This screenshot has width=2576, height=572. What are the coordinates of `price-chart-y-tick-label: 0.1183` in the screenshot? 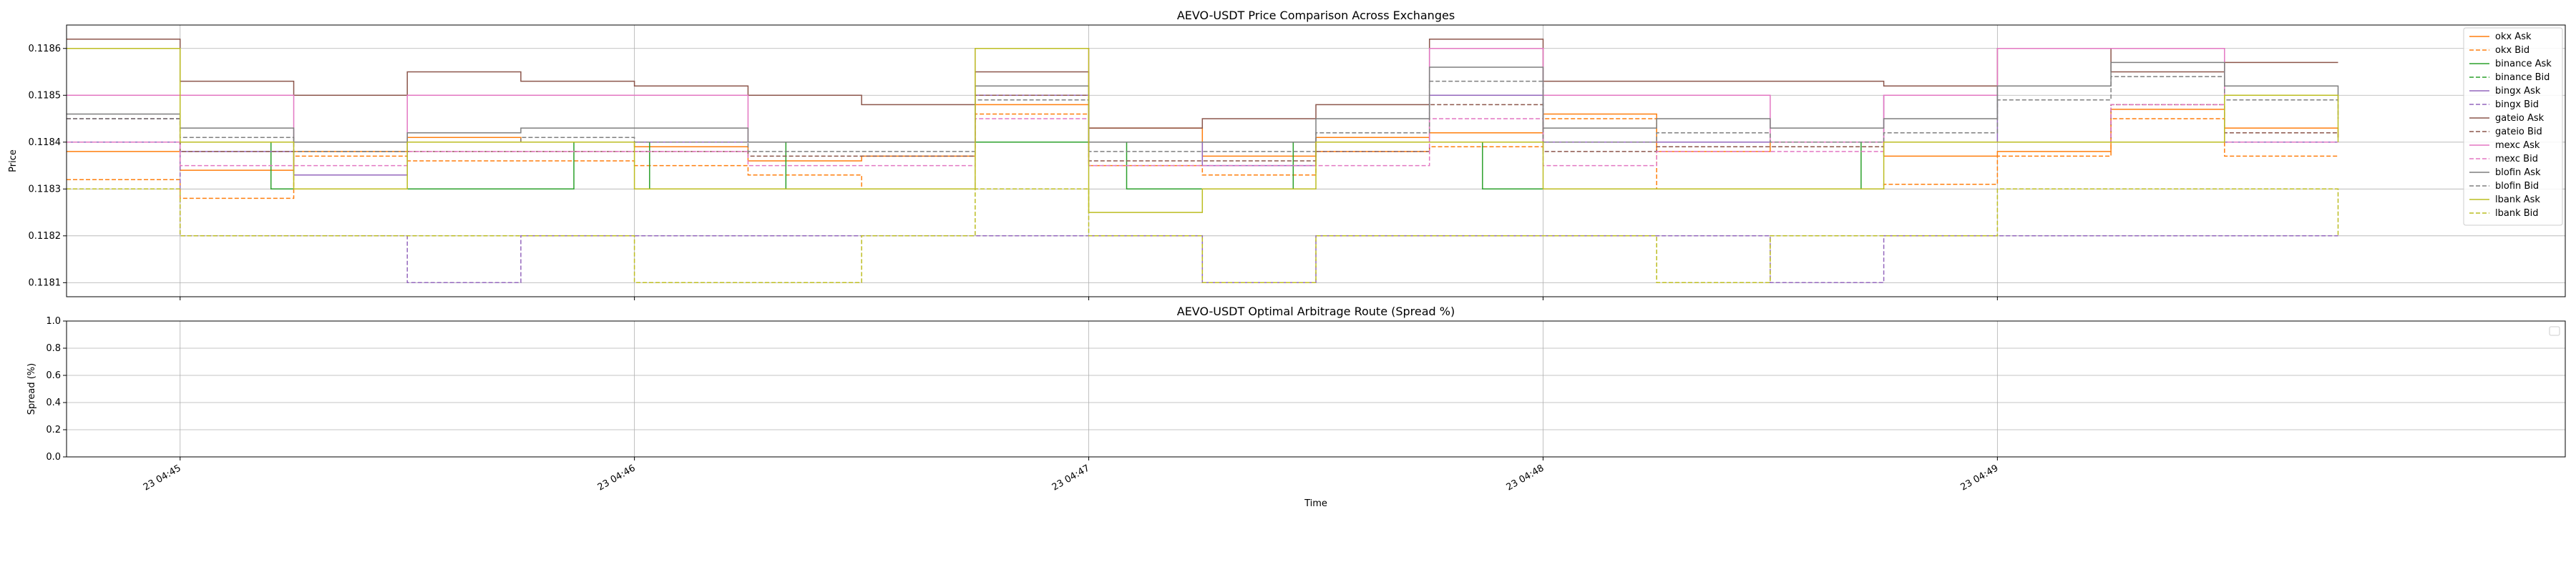 It's located at (45, 189).